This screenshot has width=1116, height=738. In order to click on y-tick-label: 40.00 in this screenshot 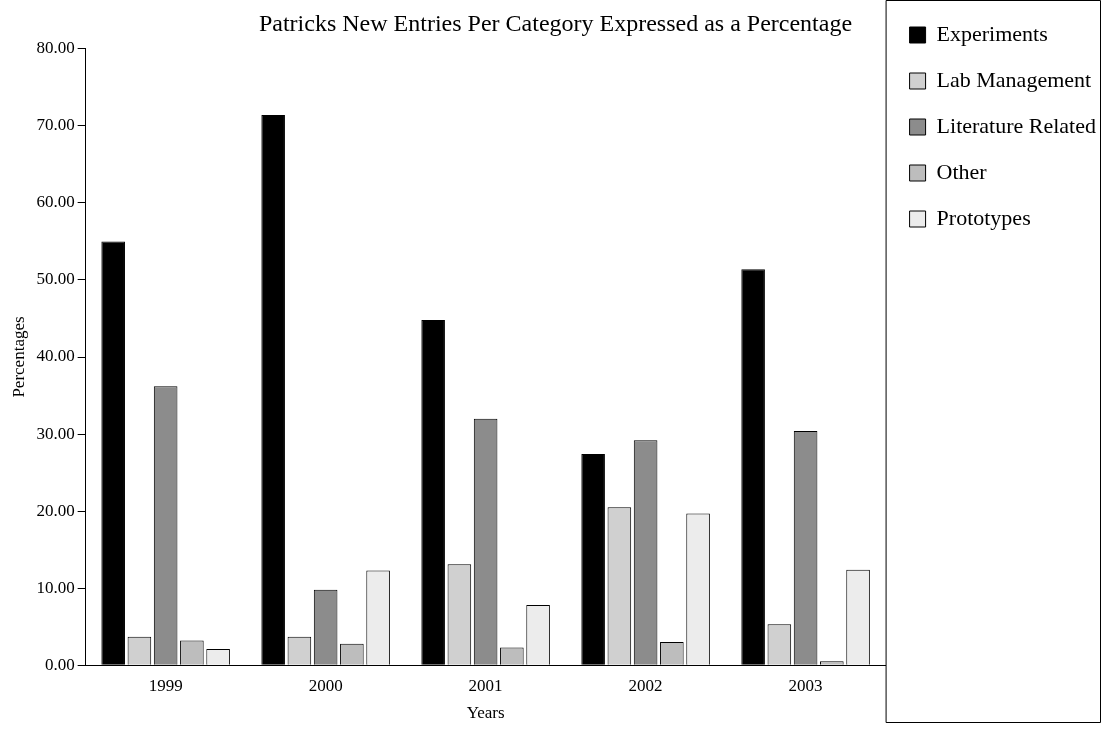, I will do `click(55, 356)`.